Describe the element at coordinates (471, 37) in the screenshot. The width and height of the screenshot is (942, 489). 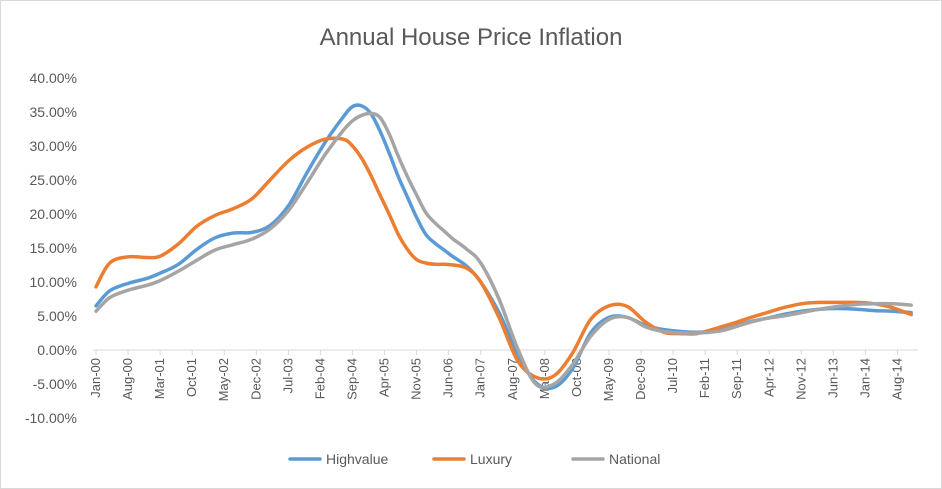
I see `chart-title: Annual House Price Inflation` at that location.